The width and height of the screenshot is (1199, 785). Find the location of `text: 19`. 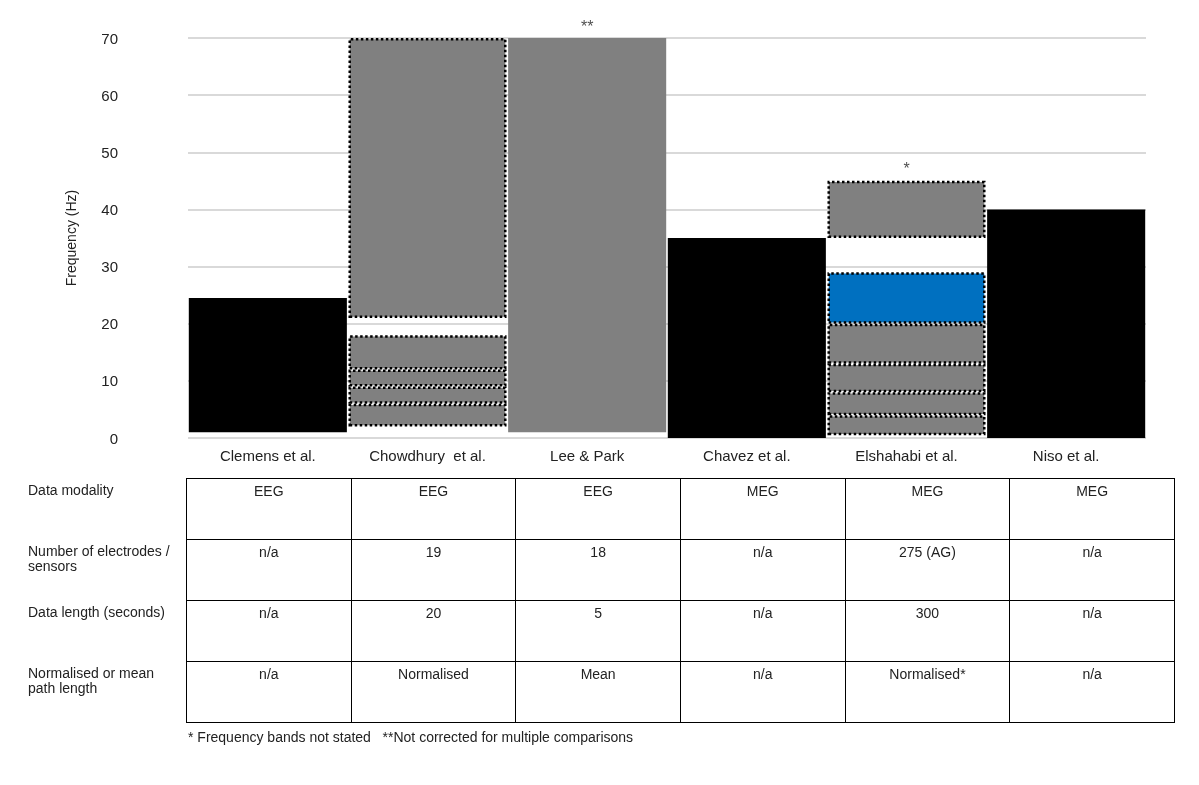

text: 19 is located at coordinates (433, 552).